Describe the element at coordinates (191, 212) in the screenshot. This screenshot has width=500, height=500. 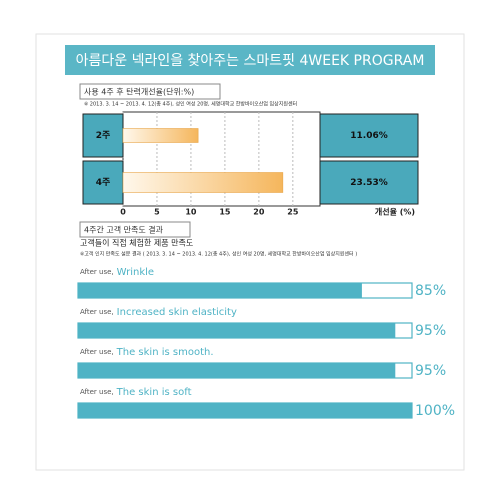
I see `x-tick-label: 10` at that location.